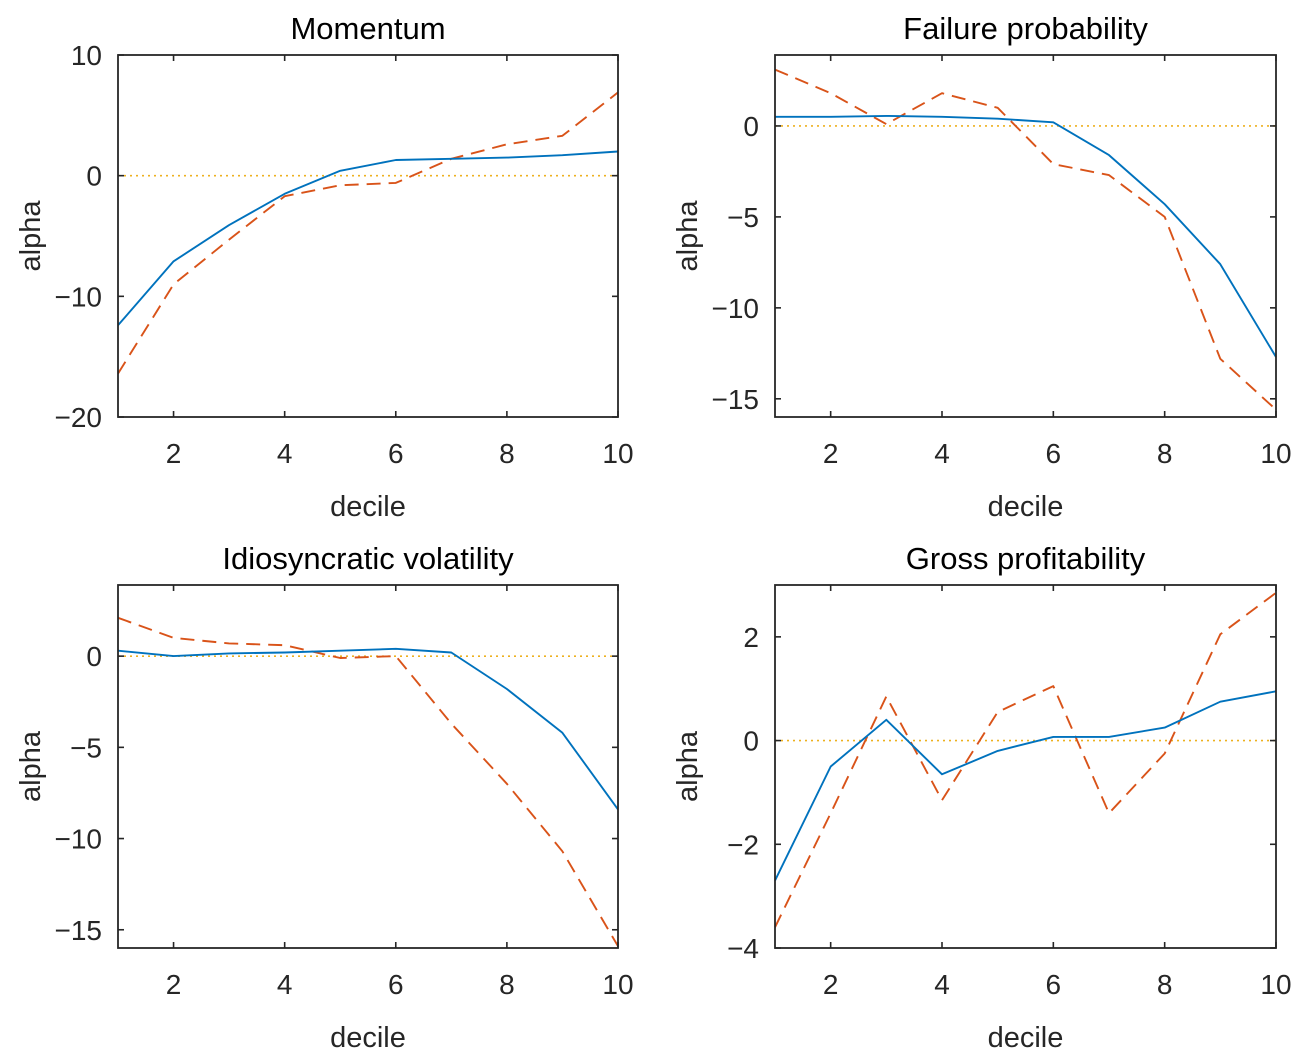 This screenshot has width=1303, height=1056. What do you see at coordinates (1026, 558) in the screenshot?
I see `panel-title: Gross profitability` at bounding box center [1026, 558].